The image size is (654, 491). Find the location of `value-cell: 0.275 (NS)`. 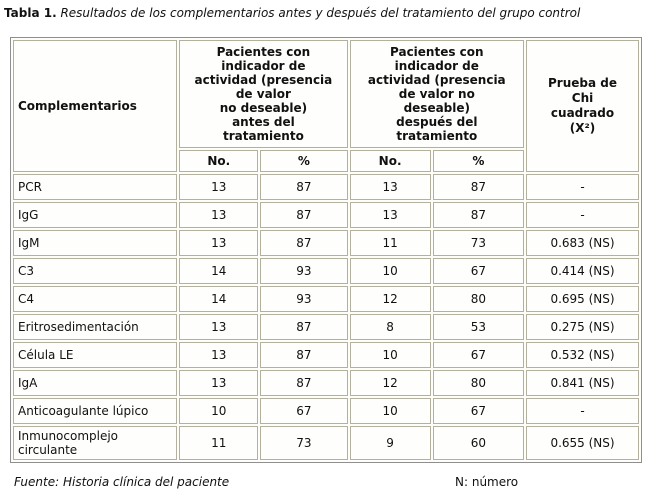

value-cell: 0.275 (NS) is located at coordinates (582, 327).